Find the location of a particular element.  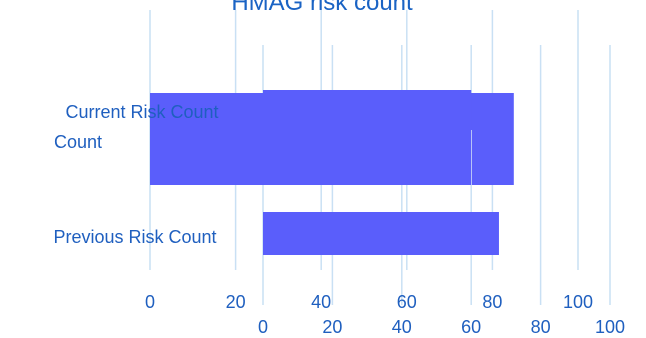

category-label-current-line2: Count is located at coordinates (78, 142).